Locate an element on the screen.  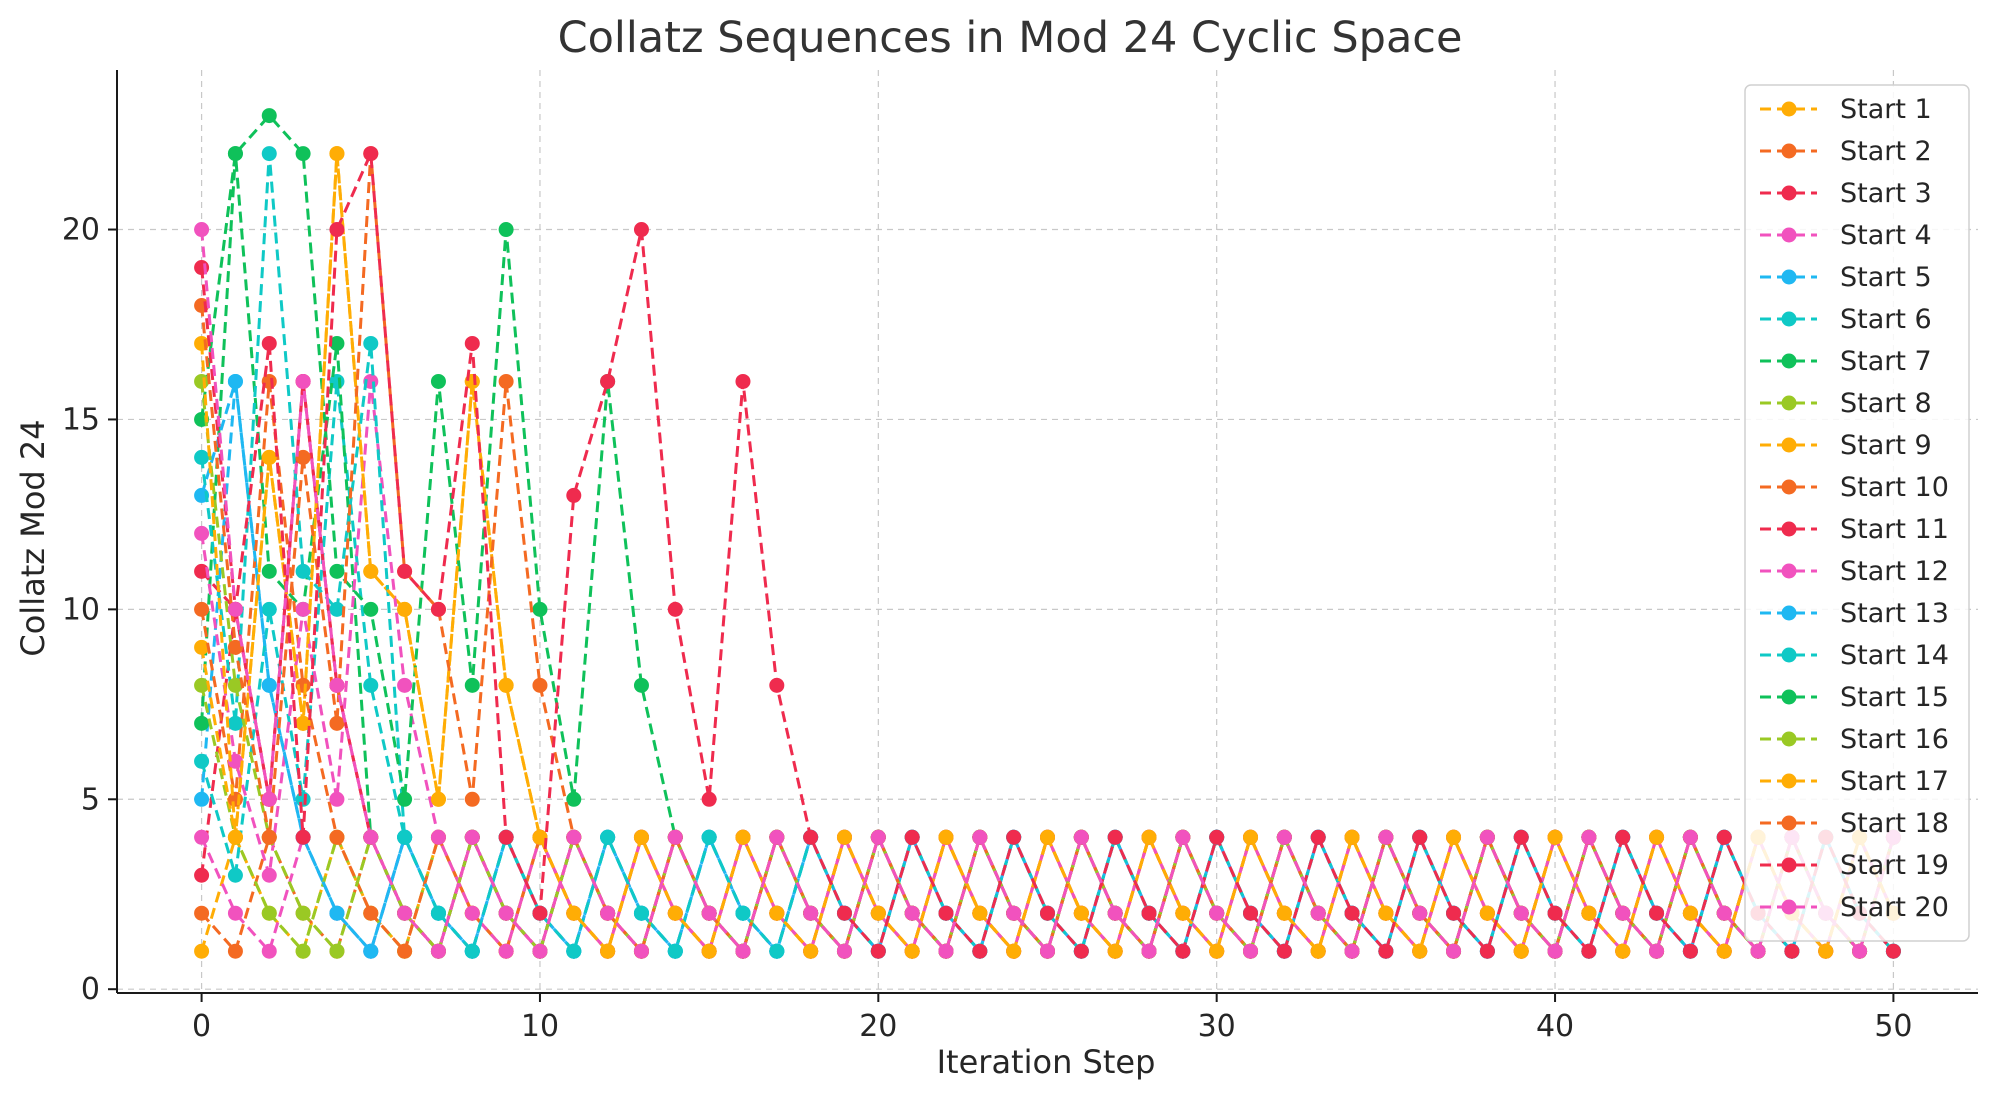
legend-item: Start 12 is located at coordinates (1854, 571).